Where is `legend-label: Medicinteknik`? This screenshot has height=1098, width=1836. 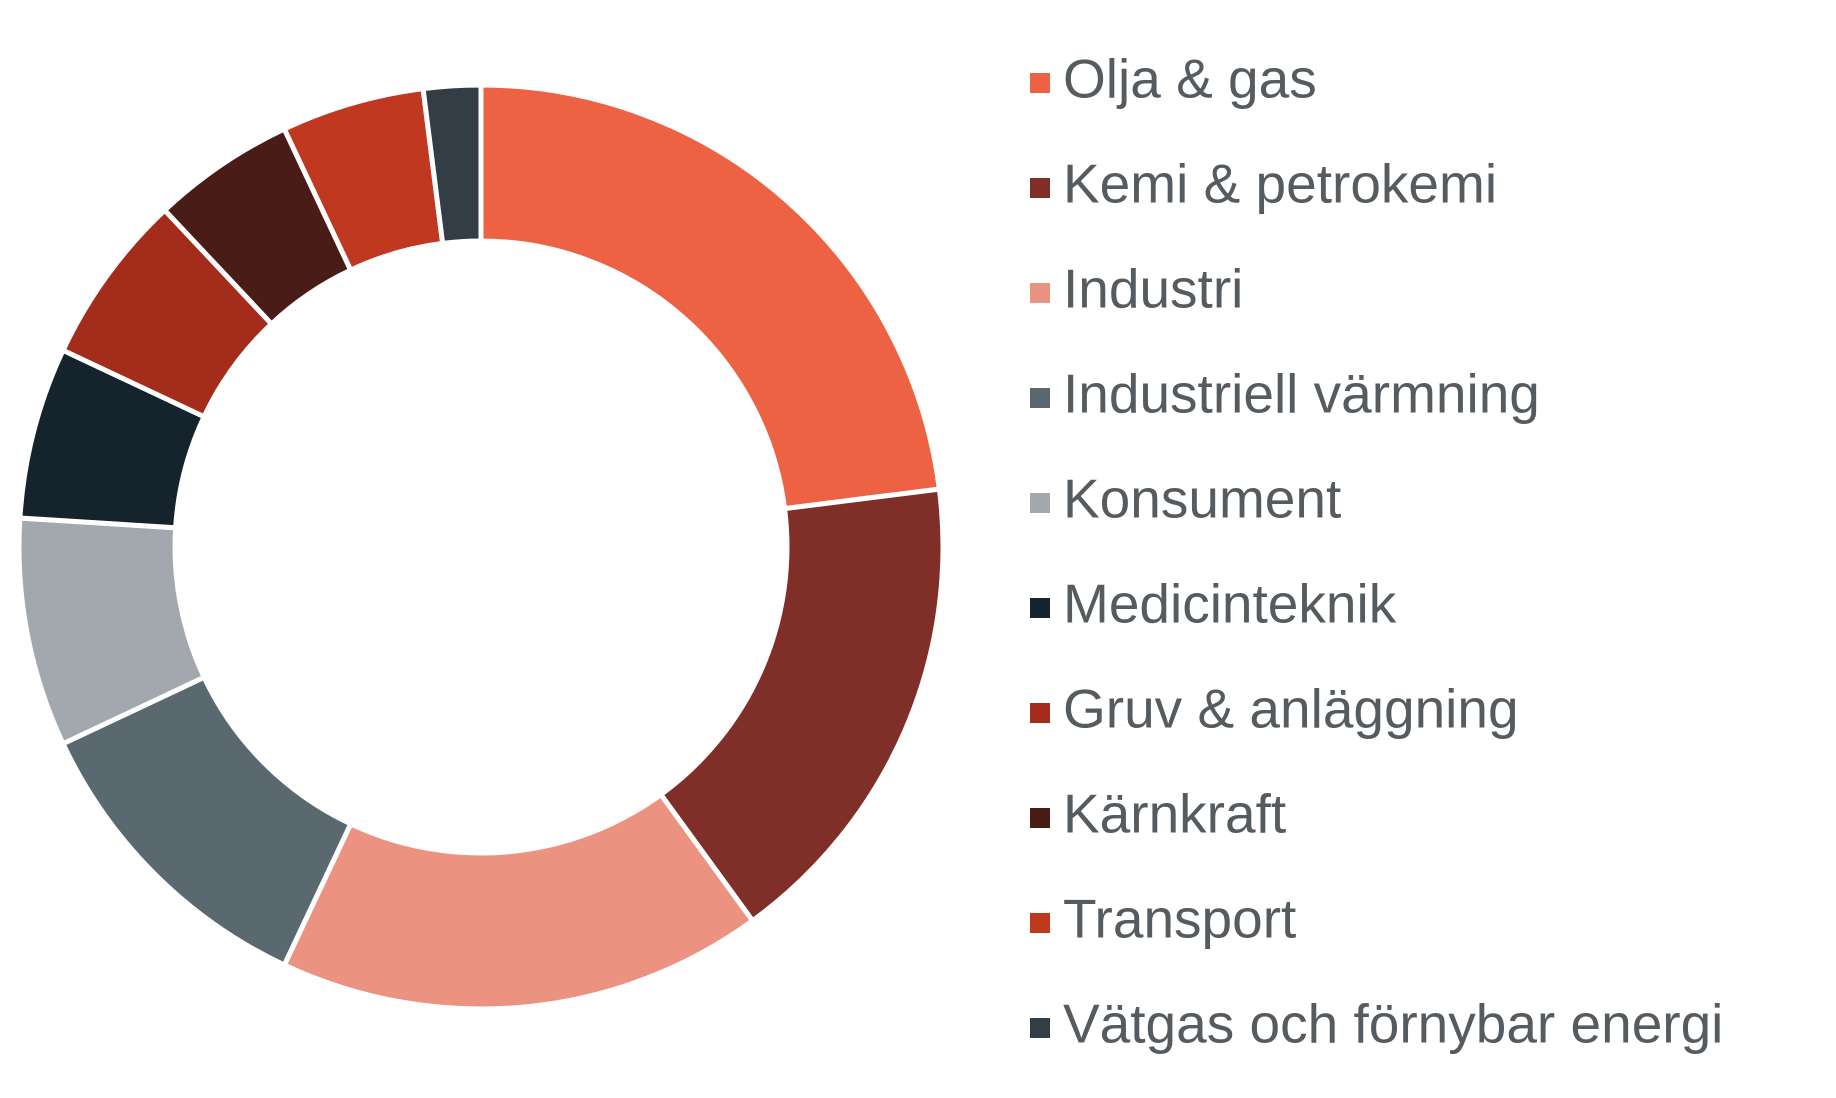 legend-label: Medicinteknik is located at coordinates (1230, 604).